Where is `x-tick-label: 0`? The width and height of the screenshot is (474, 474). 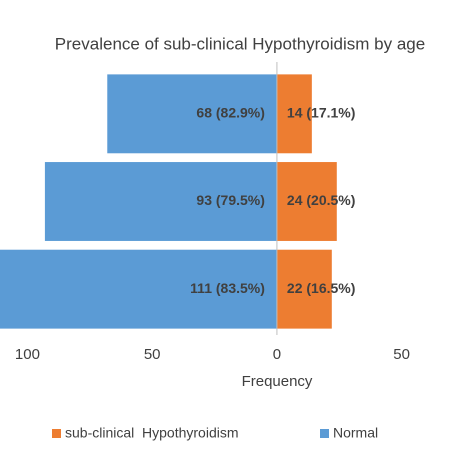
x-tick-label: 0 is located at coordinates (277, 354).